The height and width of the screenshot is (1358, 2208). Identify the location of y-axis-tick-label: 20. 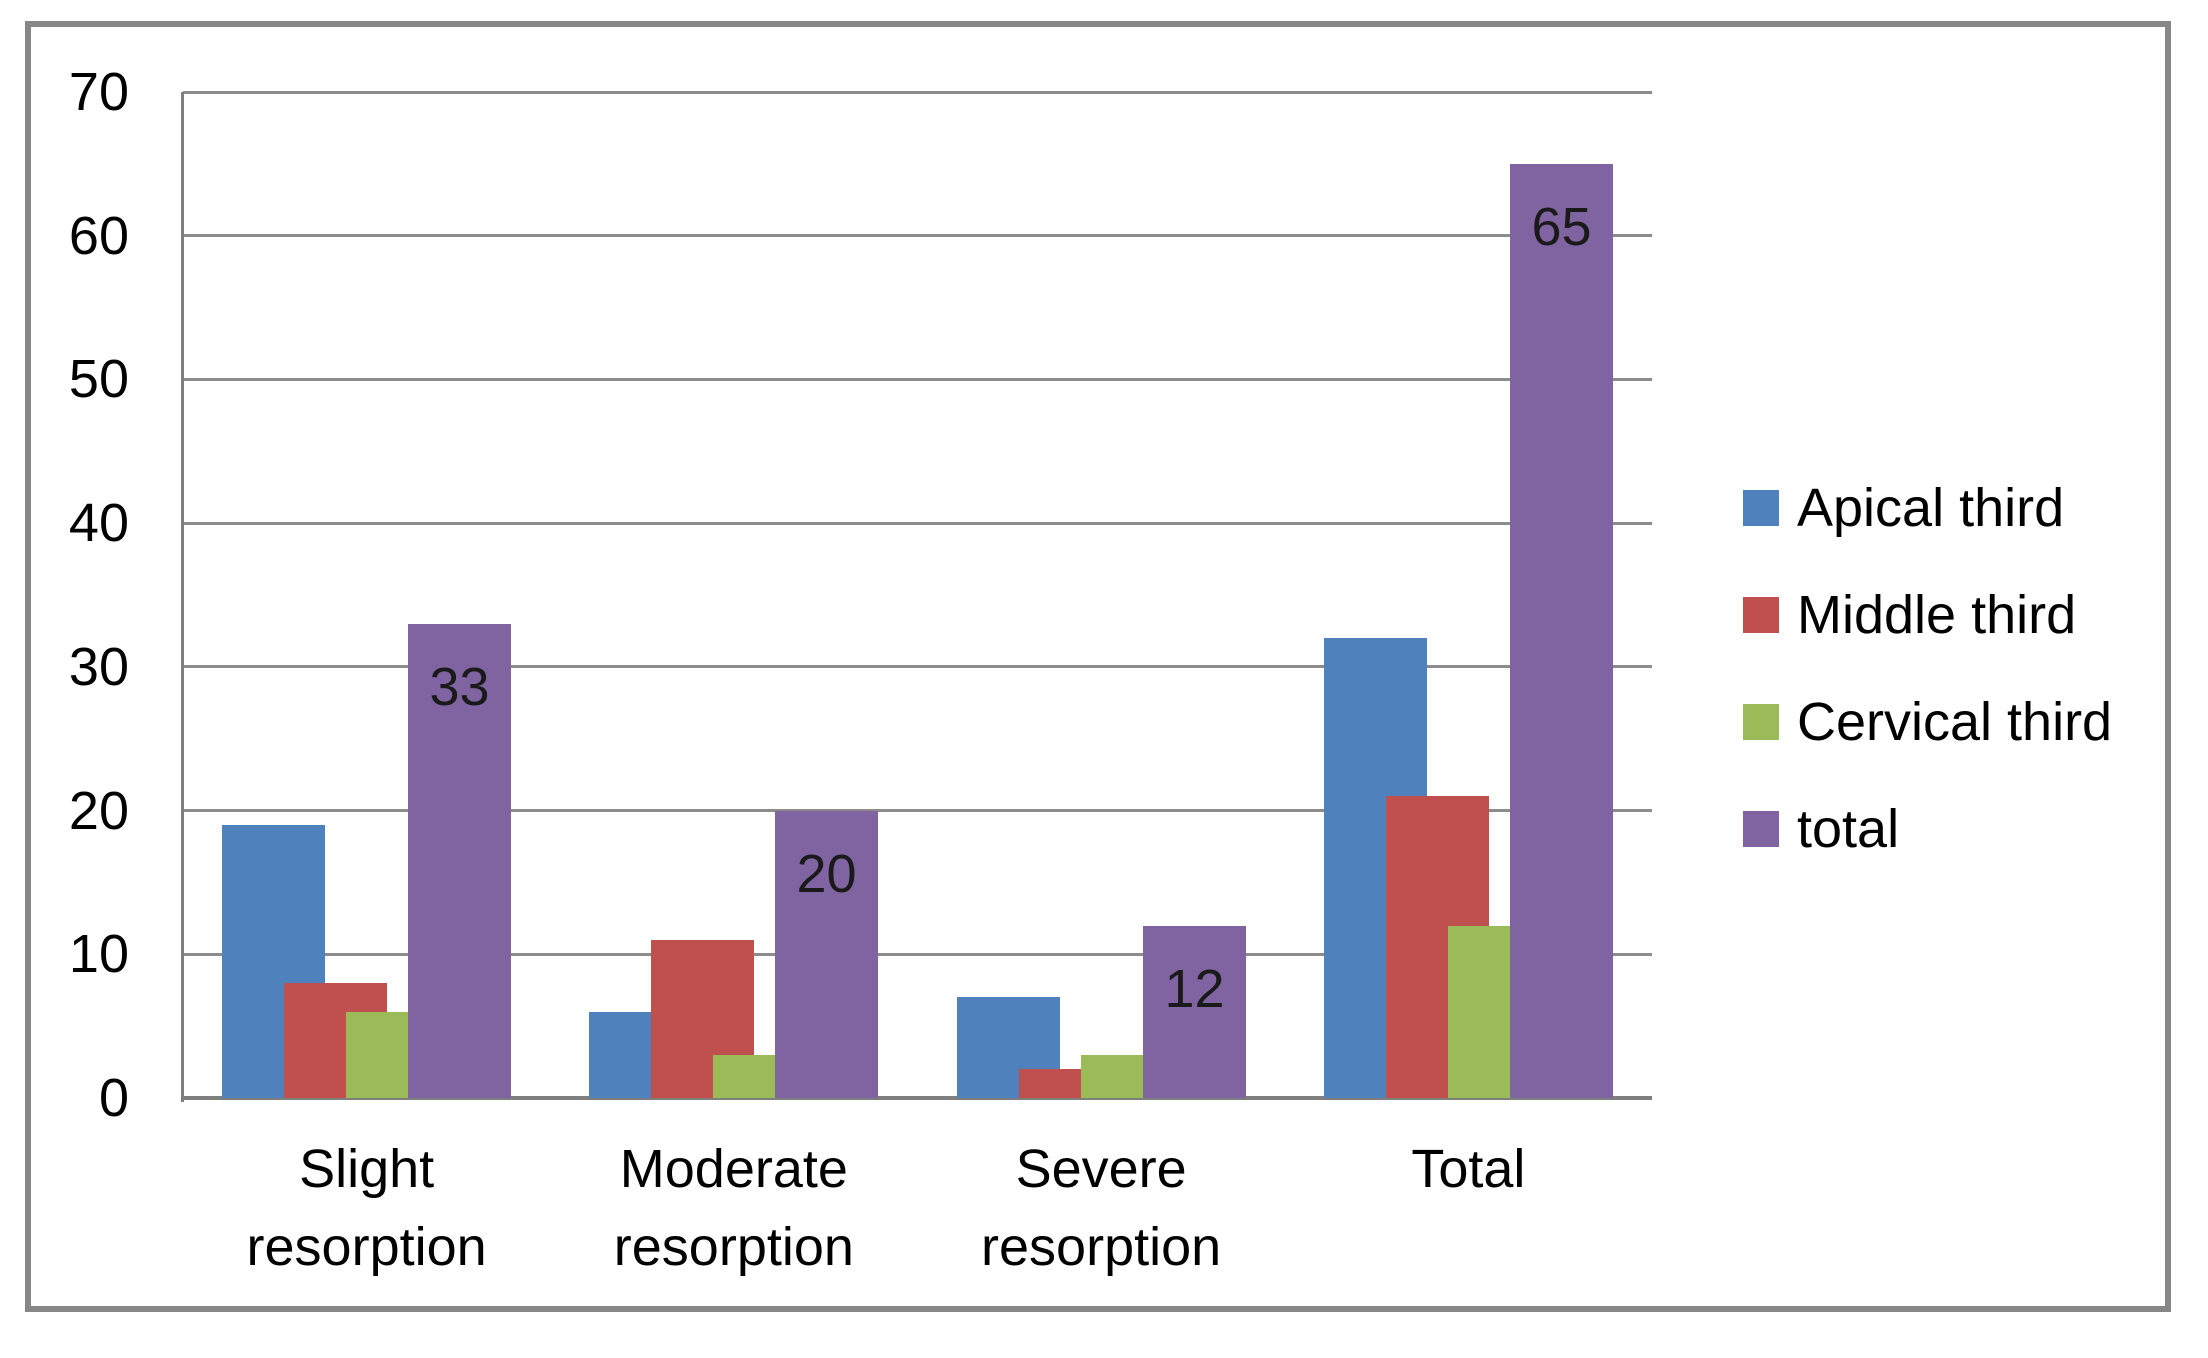
(98, 810).